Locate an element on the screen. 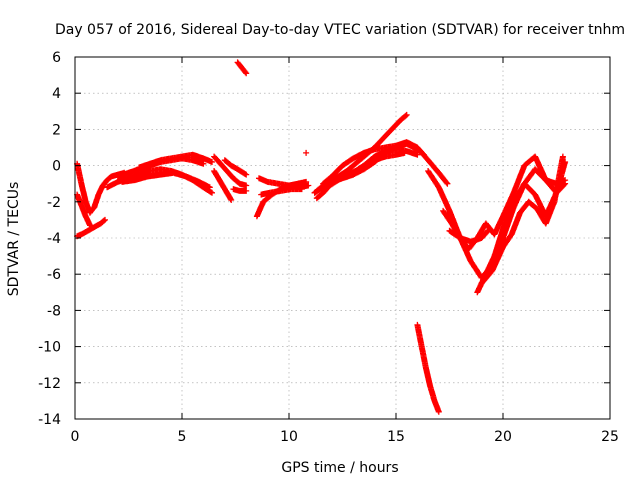 This screenshot has height=480, width=640. y-tick-label: -6 is located at coordinates (54, 275).